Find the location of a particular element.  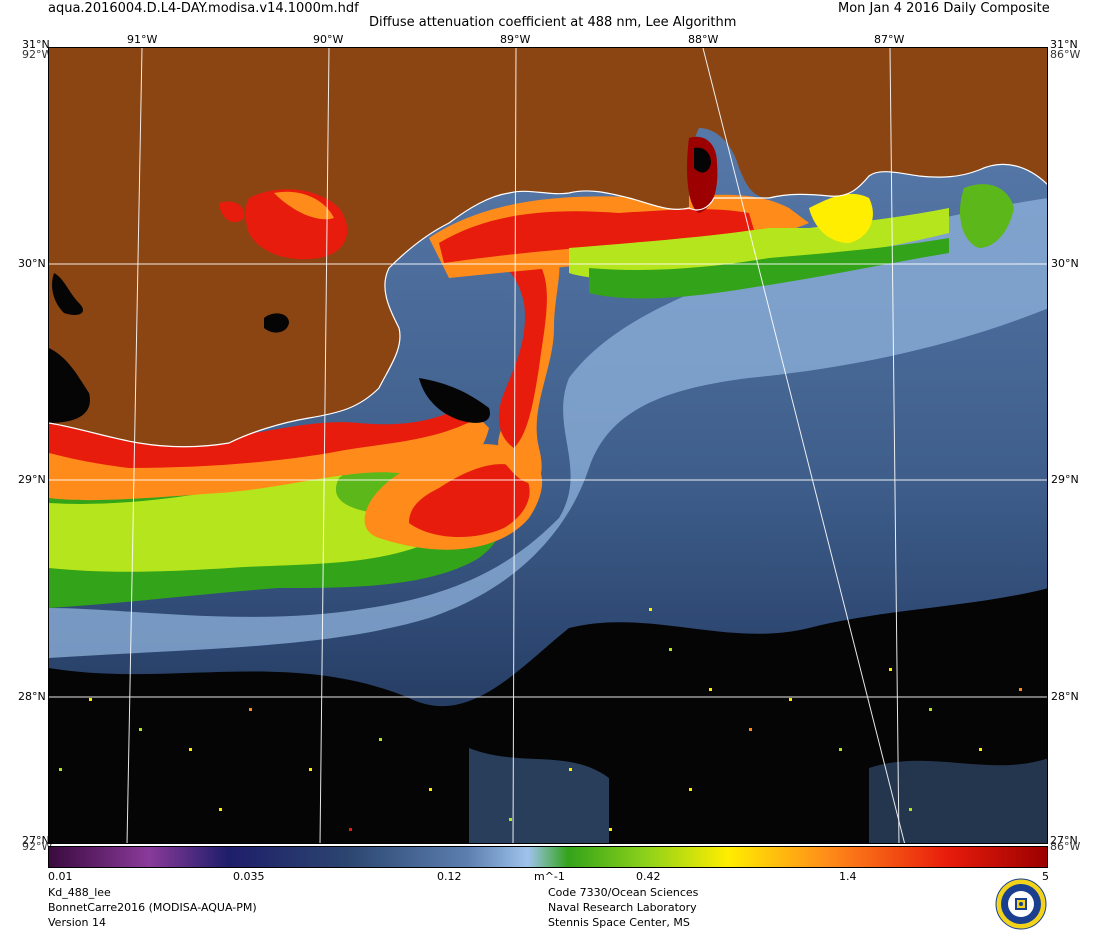

lon-label-88w: 88°W is located at coordinates (703, 39).